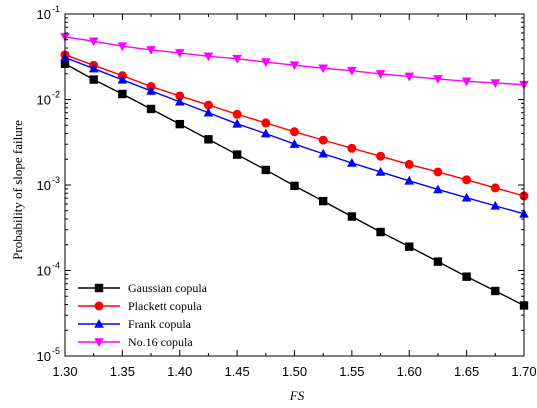  I want to click on legend-entry: Frank copula, so click(135, 324).